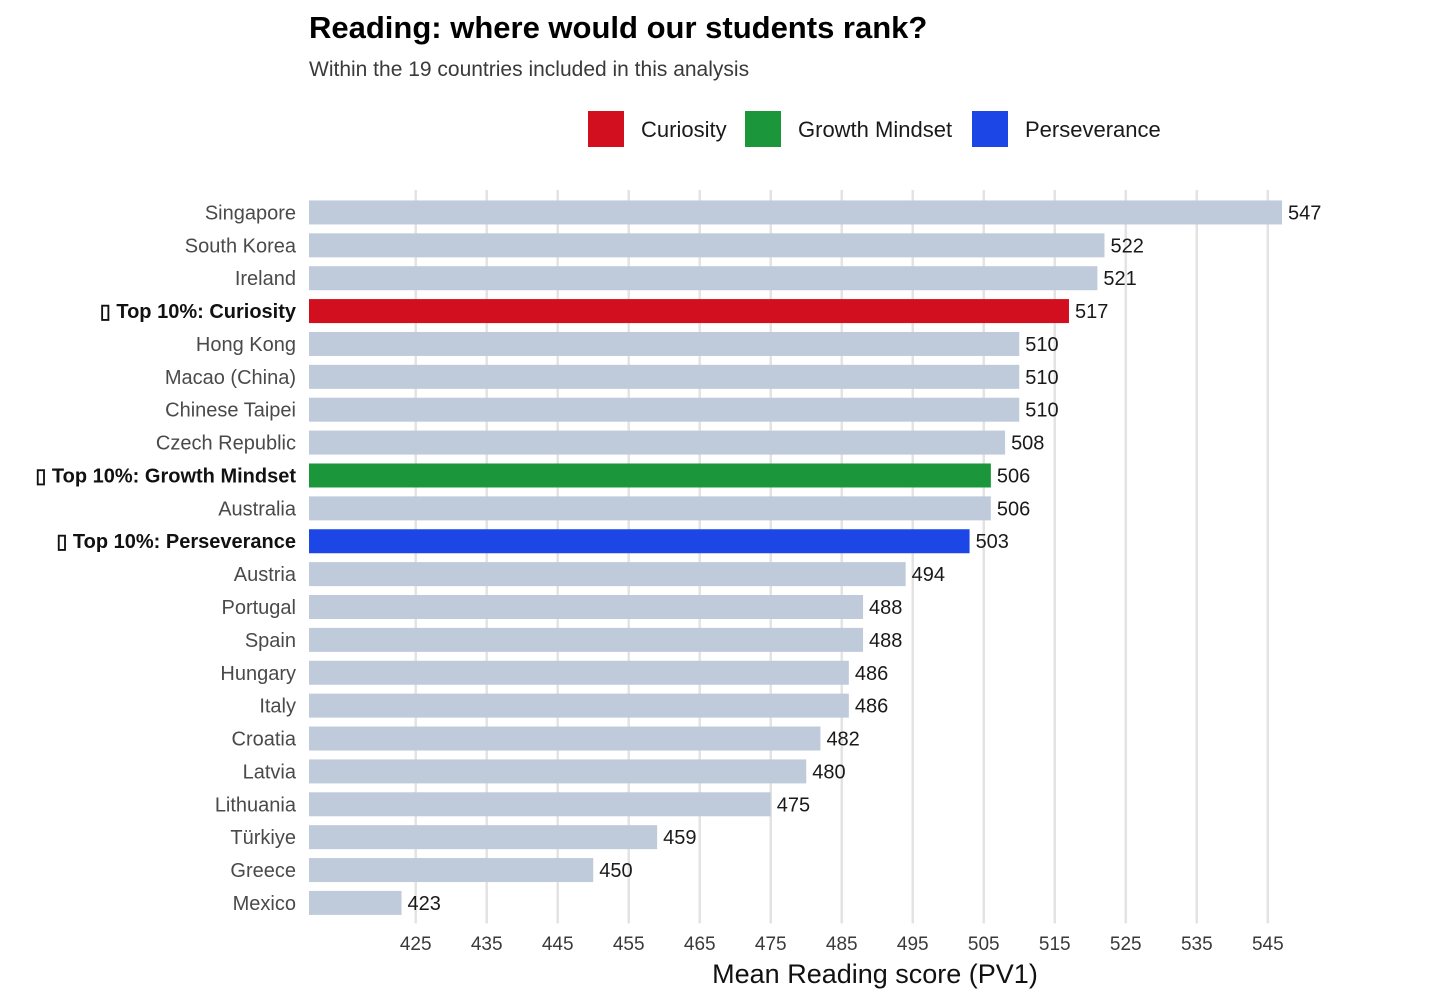 The image size is (1456, 1002). What do you see at coordinates (828, 772) in the screenshot?
I see `value-label: 480` at bounding box center [828, 772].